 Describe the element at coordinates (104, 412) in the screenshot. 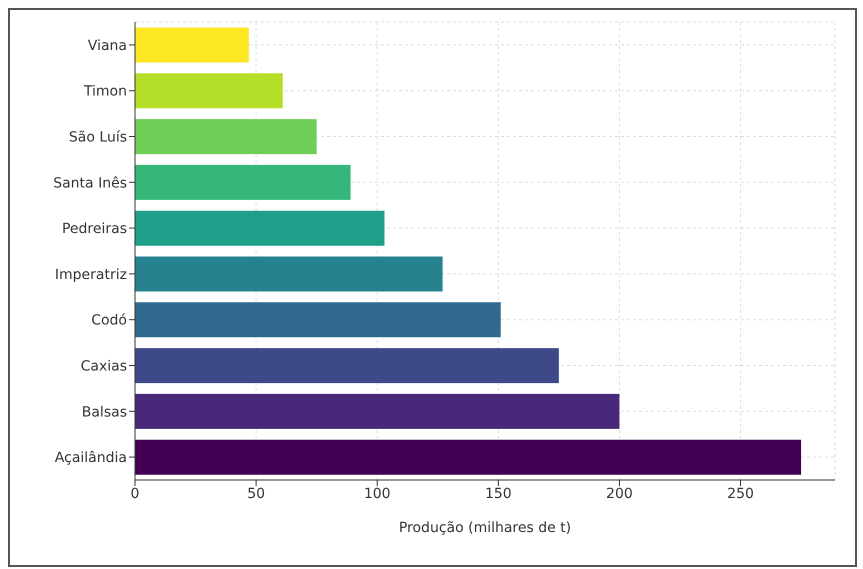

I see `y-tick-label: Balsas` at that location.